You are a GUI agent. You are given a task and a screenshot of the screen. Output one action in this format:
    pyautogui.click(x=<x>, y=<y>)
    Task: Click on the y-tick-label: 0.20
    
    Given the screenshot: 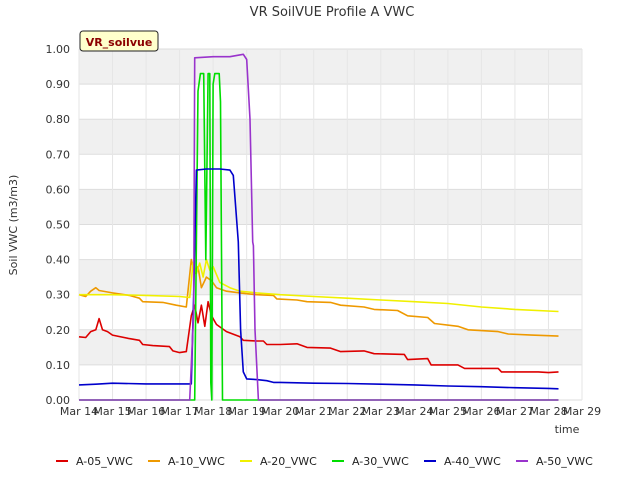 What is the action you would take?
    pyautogui.click(x=58, y=330)
    